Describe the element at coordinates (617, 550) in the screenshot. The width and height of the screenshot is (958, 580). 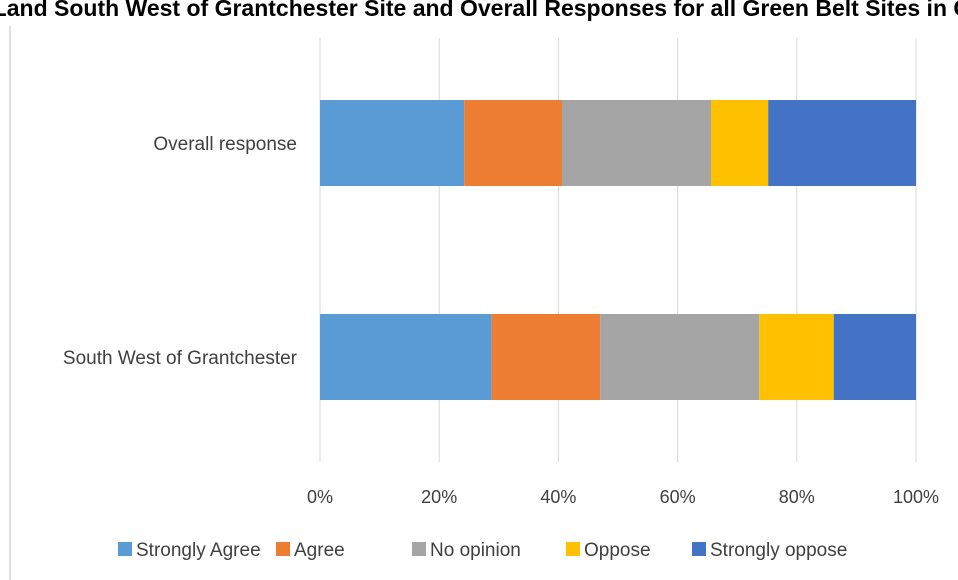
I see `legend-label: Oppose` at that location.